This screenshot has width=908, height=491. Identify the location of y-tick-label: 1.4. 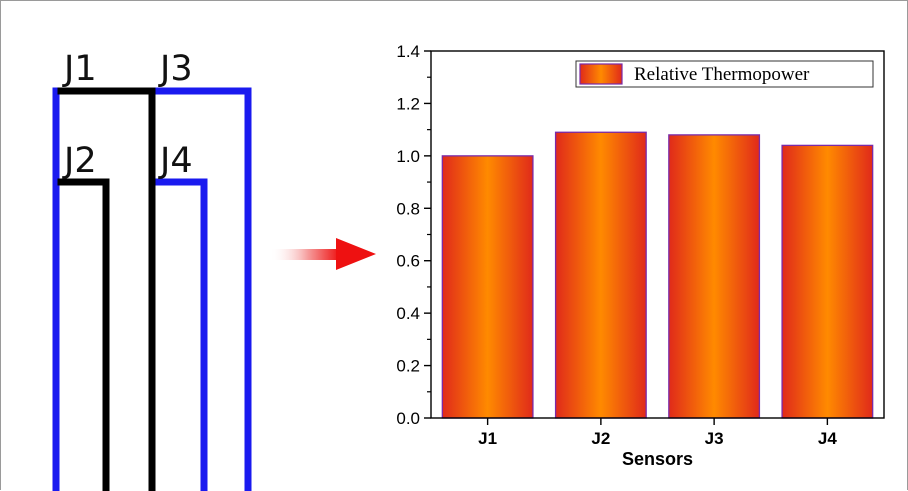
(408, 51).